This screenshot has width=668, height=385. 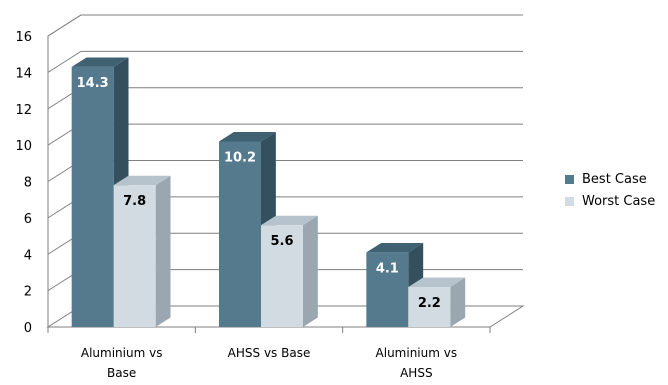 What do you see at coordinates (28, 292) in the screenshot?
I see `y-tick-label: 2` at bounding box center [28, 292].